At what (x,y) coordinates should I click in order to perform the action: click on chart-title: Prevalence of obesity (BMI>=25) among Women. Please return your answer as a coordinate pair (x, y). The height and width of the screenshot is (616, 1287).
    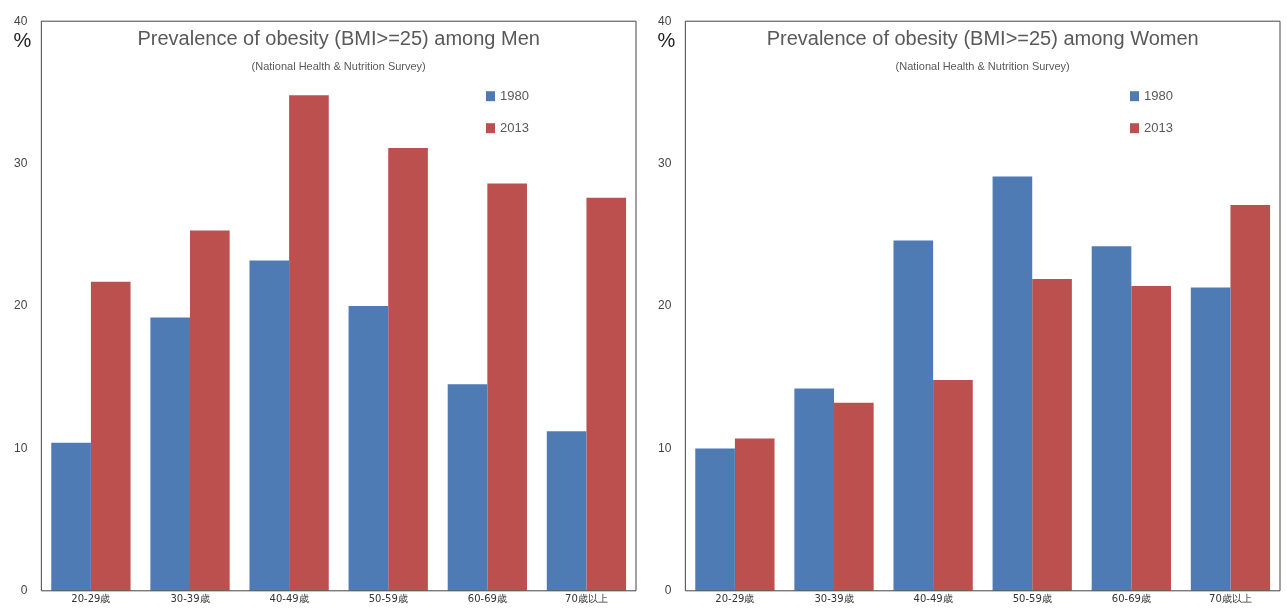
    Looking at the image, I should click on (982, 37).